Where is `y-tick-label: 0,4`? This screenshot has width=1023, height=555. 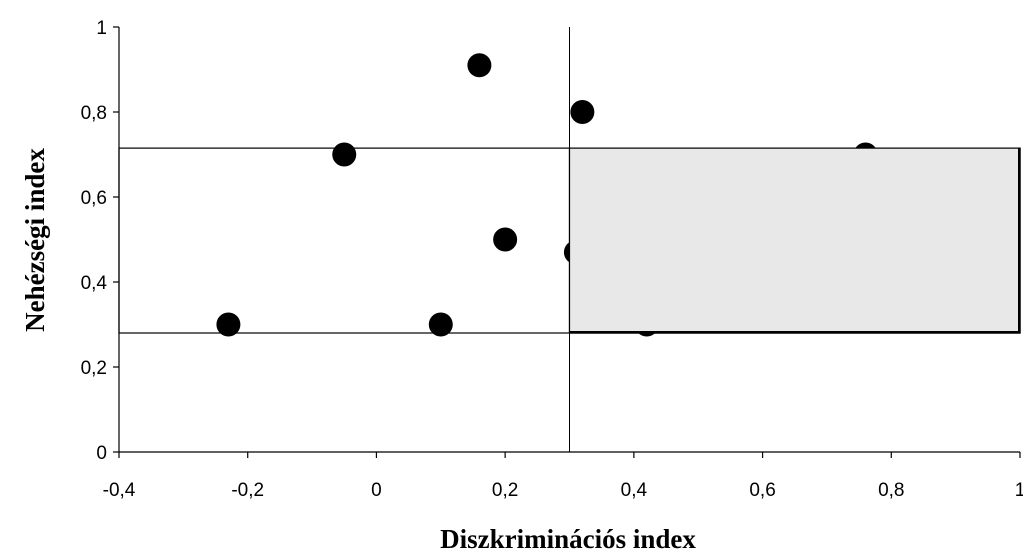
y-tick-label: 0,4 is located at coordinates (94, 283).